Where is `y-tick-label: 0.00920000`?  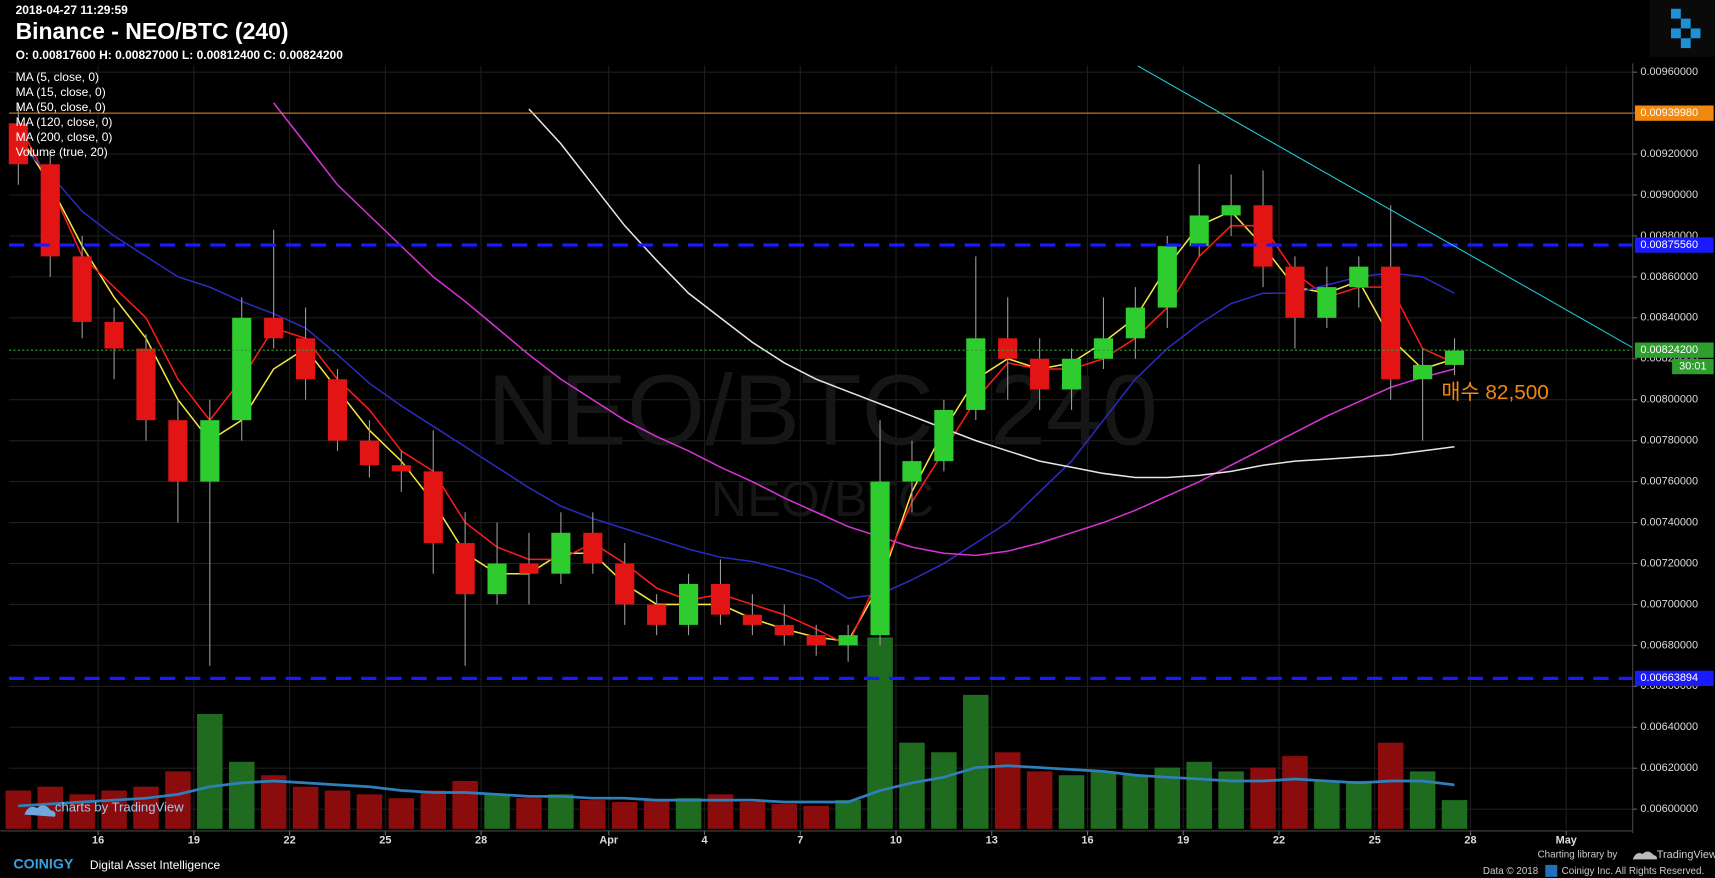 y-tick-label: 0.00920000 is located at coordinates (1669, 154).